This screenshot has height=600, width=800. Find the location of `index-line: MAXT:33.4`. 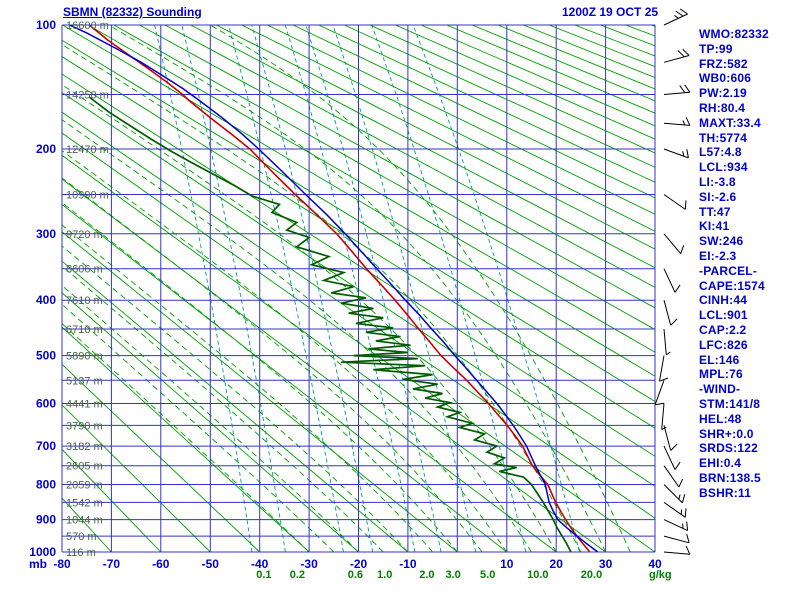

index-line: MAXT:33.4 is located at coordinates (730, 122).